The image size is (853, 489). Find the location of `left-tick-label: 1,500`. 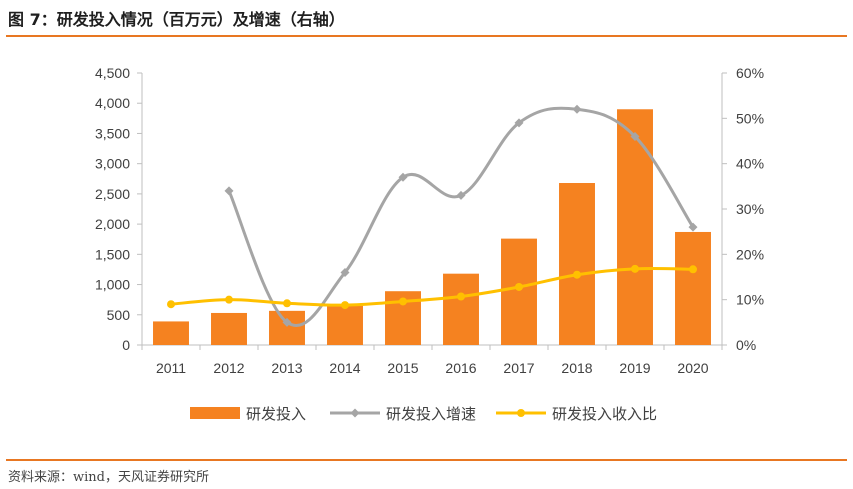

left-tick-label: 1,500 is located at coordinates (112, 254).